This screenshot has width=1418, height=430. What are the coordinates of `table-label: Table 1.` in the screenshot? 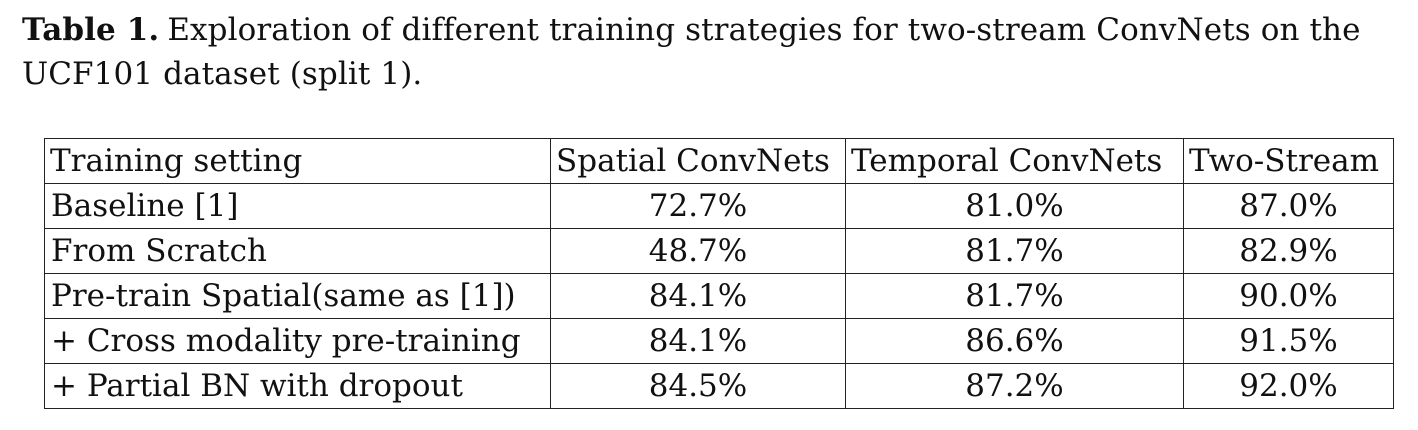 It's located at (91, 30).